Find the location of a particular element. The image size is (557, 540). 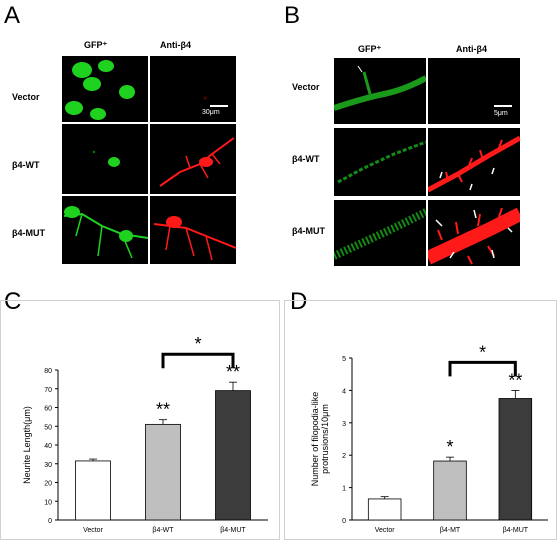

panel-a-wt-gfp-image is located at coordinates (105, 159).